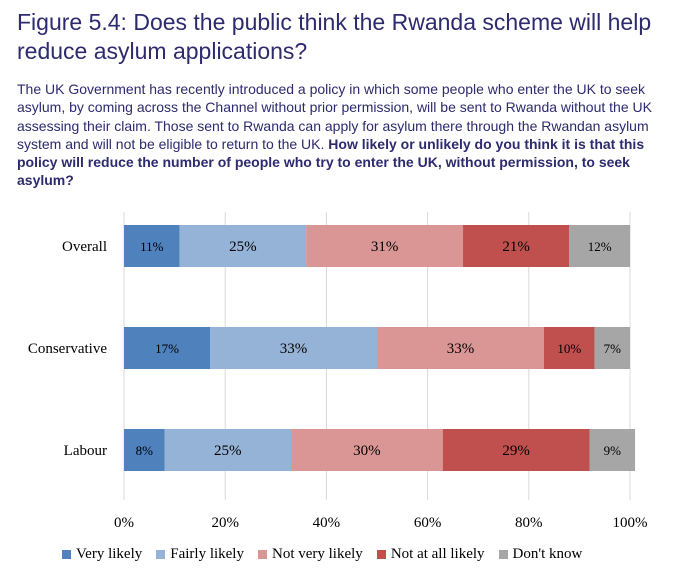  What do you see at coordinates (84, 247) in the screenshot?
I see `category-label: Overall` at bounding box center [84, 247].